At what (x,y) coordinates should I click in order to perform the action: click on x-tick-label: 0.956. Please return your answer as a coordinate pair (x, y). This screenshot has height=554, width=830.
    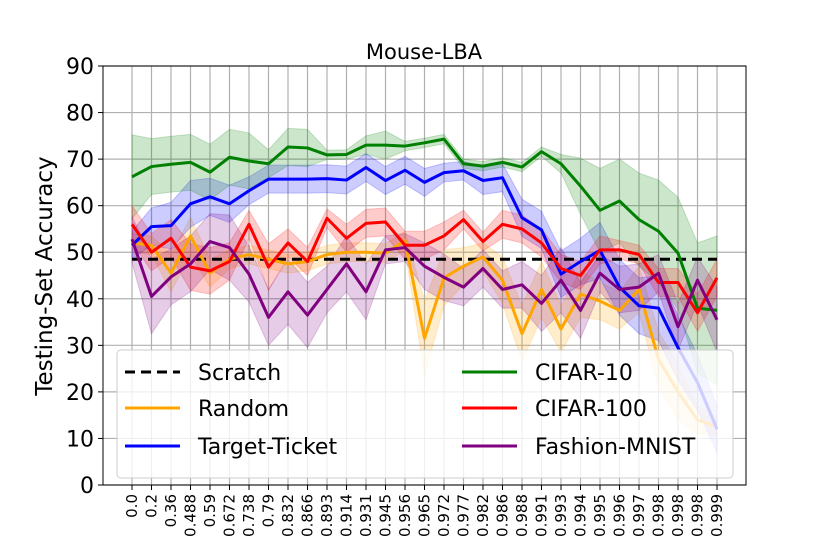
    Looking at the image, I should click on (405, 515).